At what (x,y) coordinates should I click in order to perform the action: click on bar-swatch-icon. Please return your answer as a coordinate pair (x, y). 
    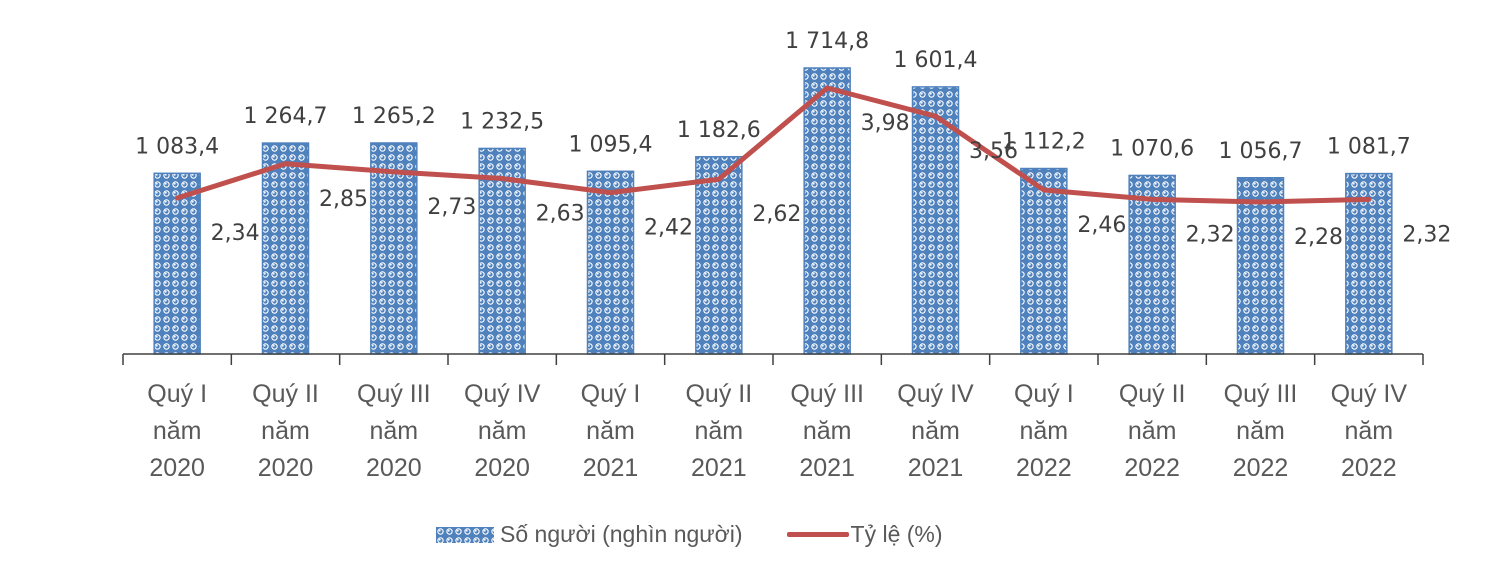
    Looking at the image, I should click on (465, 534).